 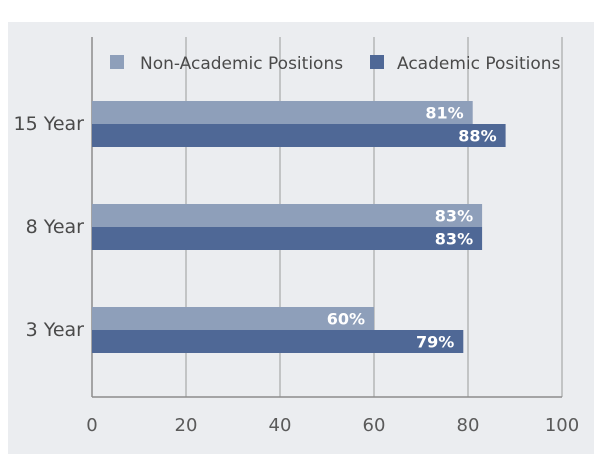 I want to click on category-label-15-year: 15 Year, so click(x=49, y=124).